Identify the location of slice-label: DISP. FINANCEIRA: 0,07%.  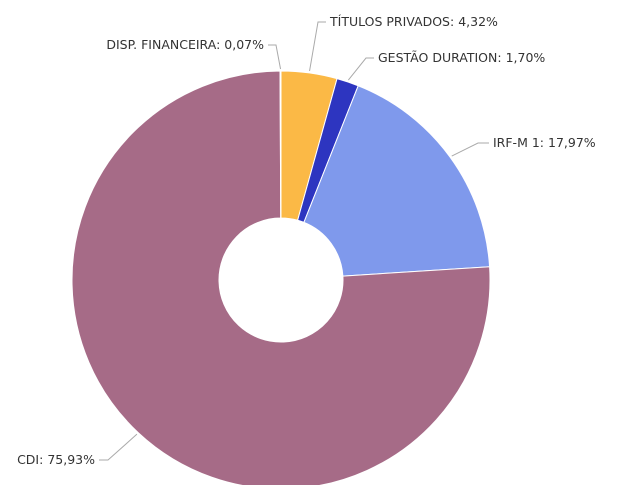
(185, 44).